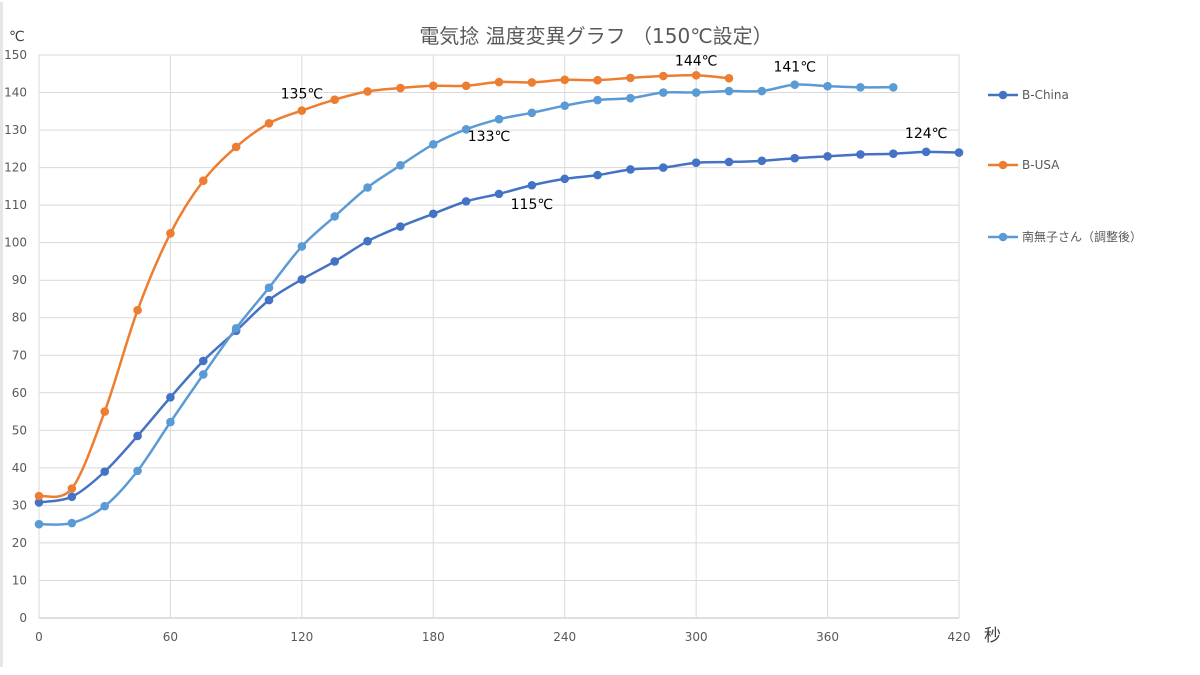  What do you see at coordinates (19, 505) in the screenshot?
I see `y-tick-label: 30` at bounding box center [19, 505].